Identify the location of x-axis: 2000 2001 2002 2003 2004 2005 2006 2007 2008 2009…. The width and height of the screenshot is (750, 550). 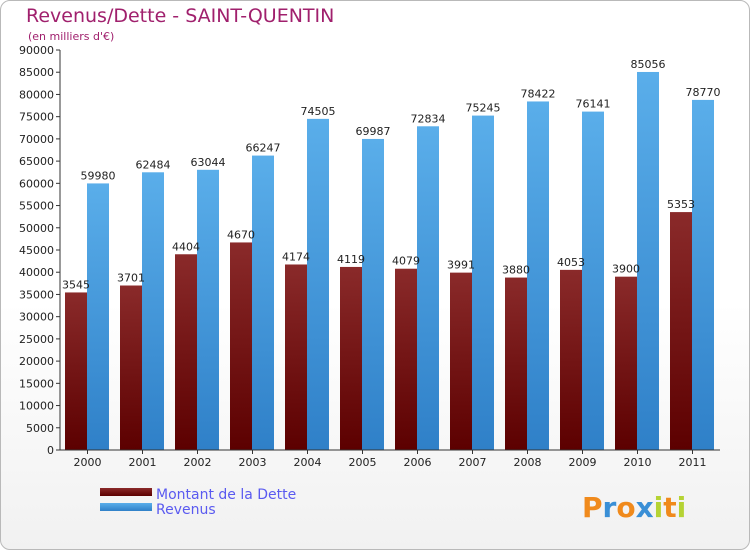
(390, 459).